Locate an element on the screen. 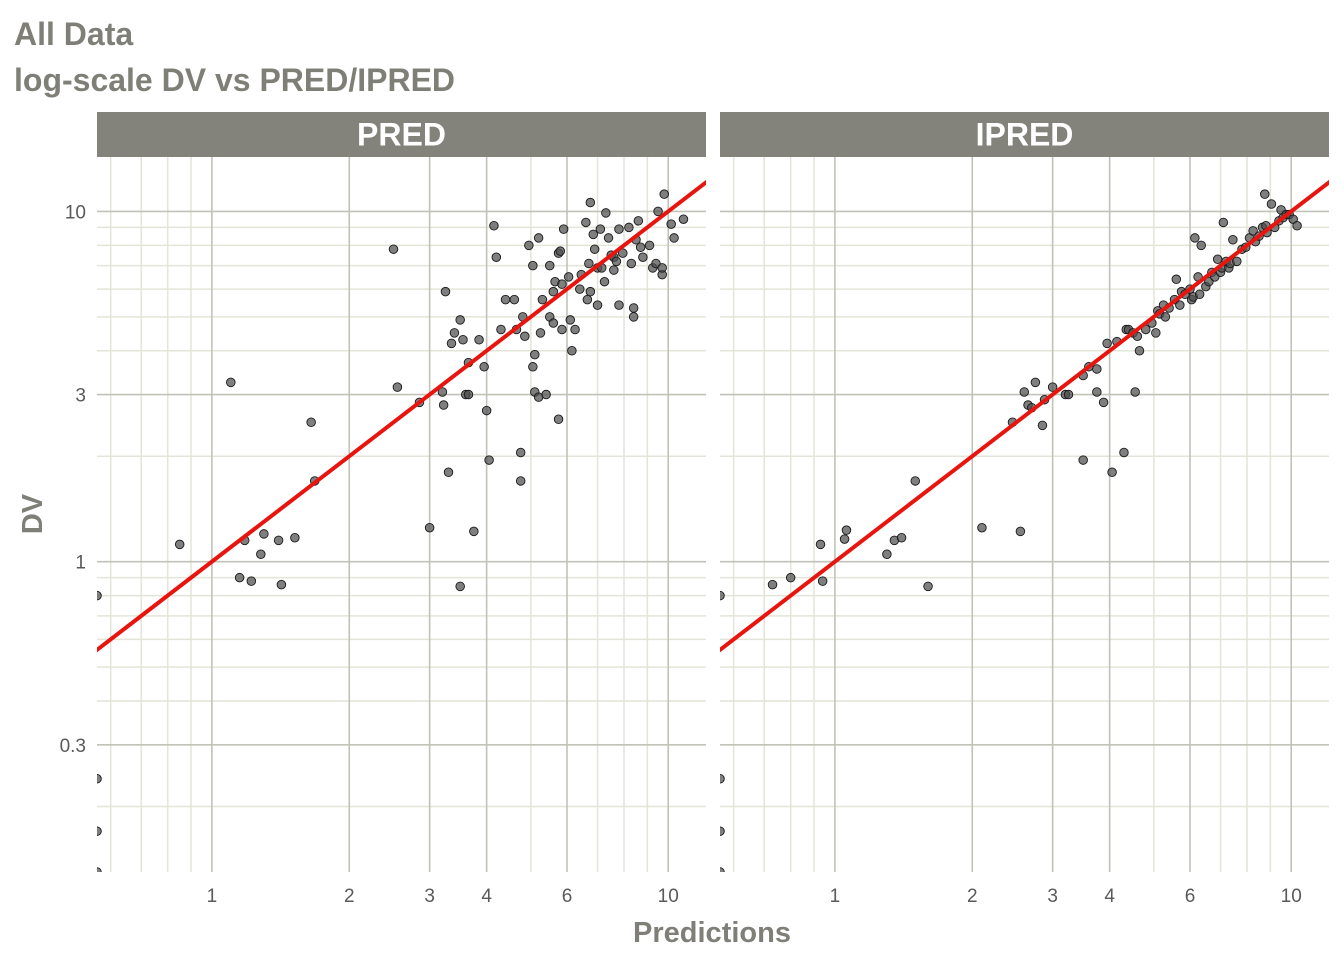 This screenshot has width=1344, height=960. facet-strip-label: IPRED is located at coordinates (1025, 135).